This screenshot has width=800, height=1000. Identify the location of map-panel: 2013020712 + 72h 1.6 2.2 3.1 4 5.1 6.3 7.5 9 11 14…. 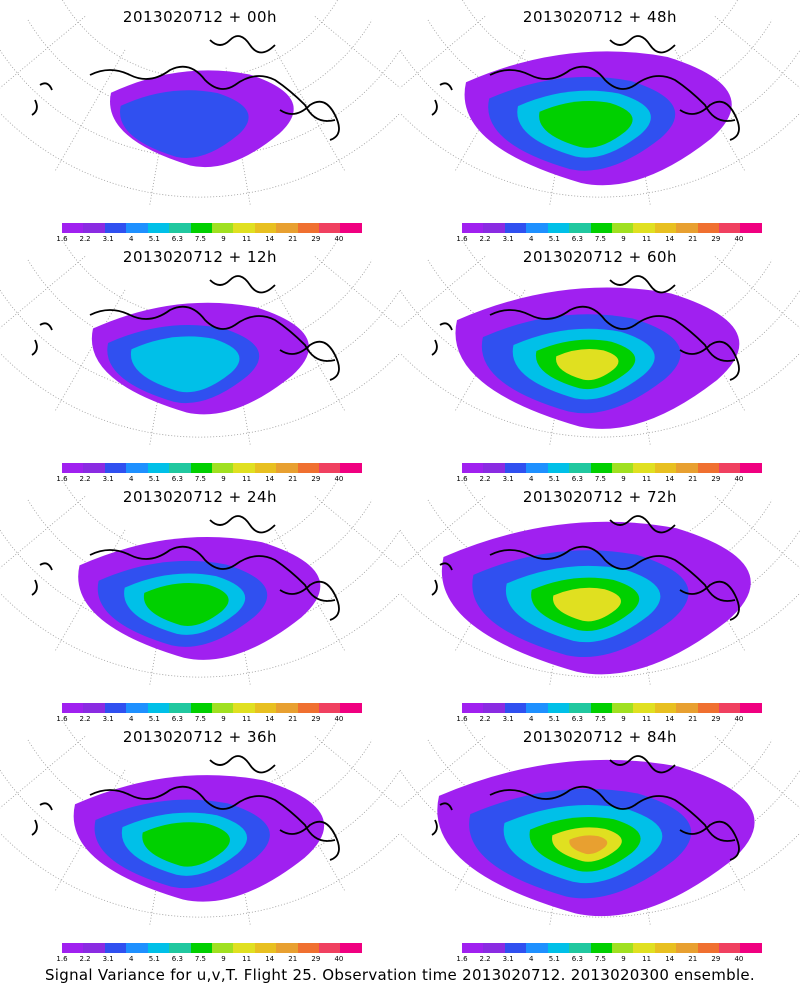
(600, 601).